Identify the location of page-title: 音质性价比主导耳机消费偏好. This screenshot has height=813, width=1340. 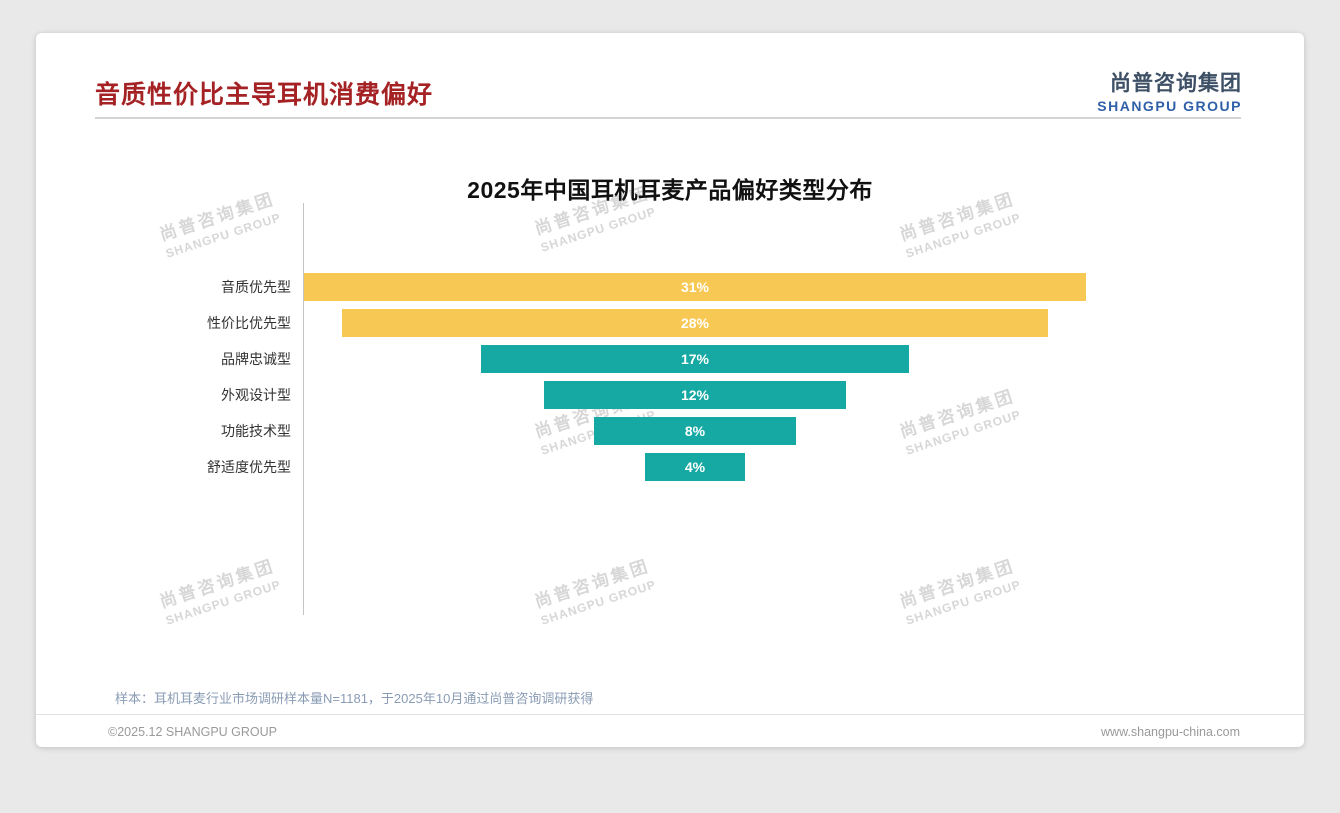
(264, 95).